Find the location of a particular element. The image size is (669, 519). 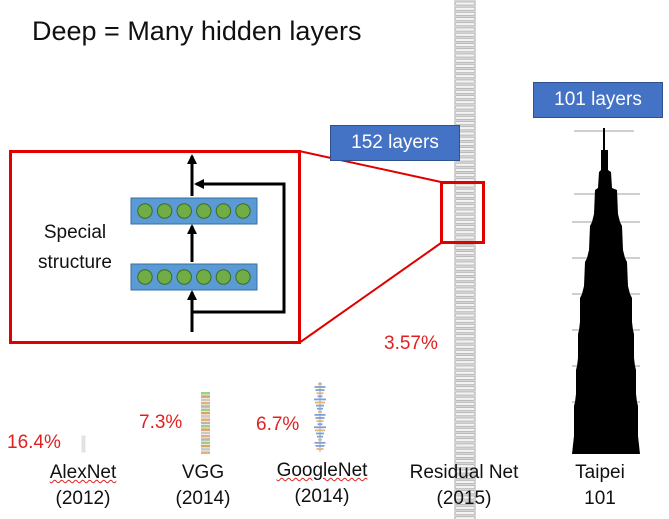

googlenet-stack is located at coordinates (320, 417).